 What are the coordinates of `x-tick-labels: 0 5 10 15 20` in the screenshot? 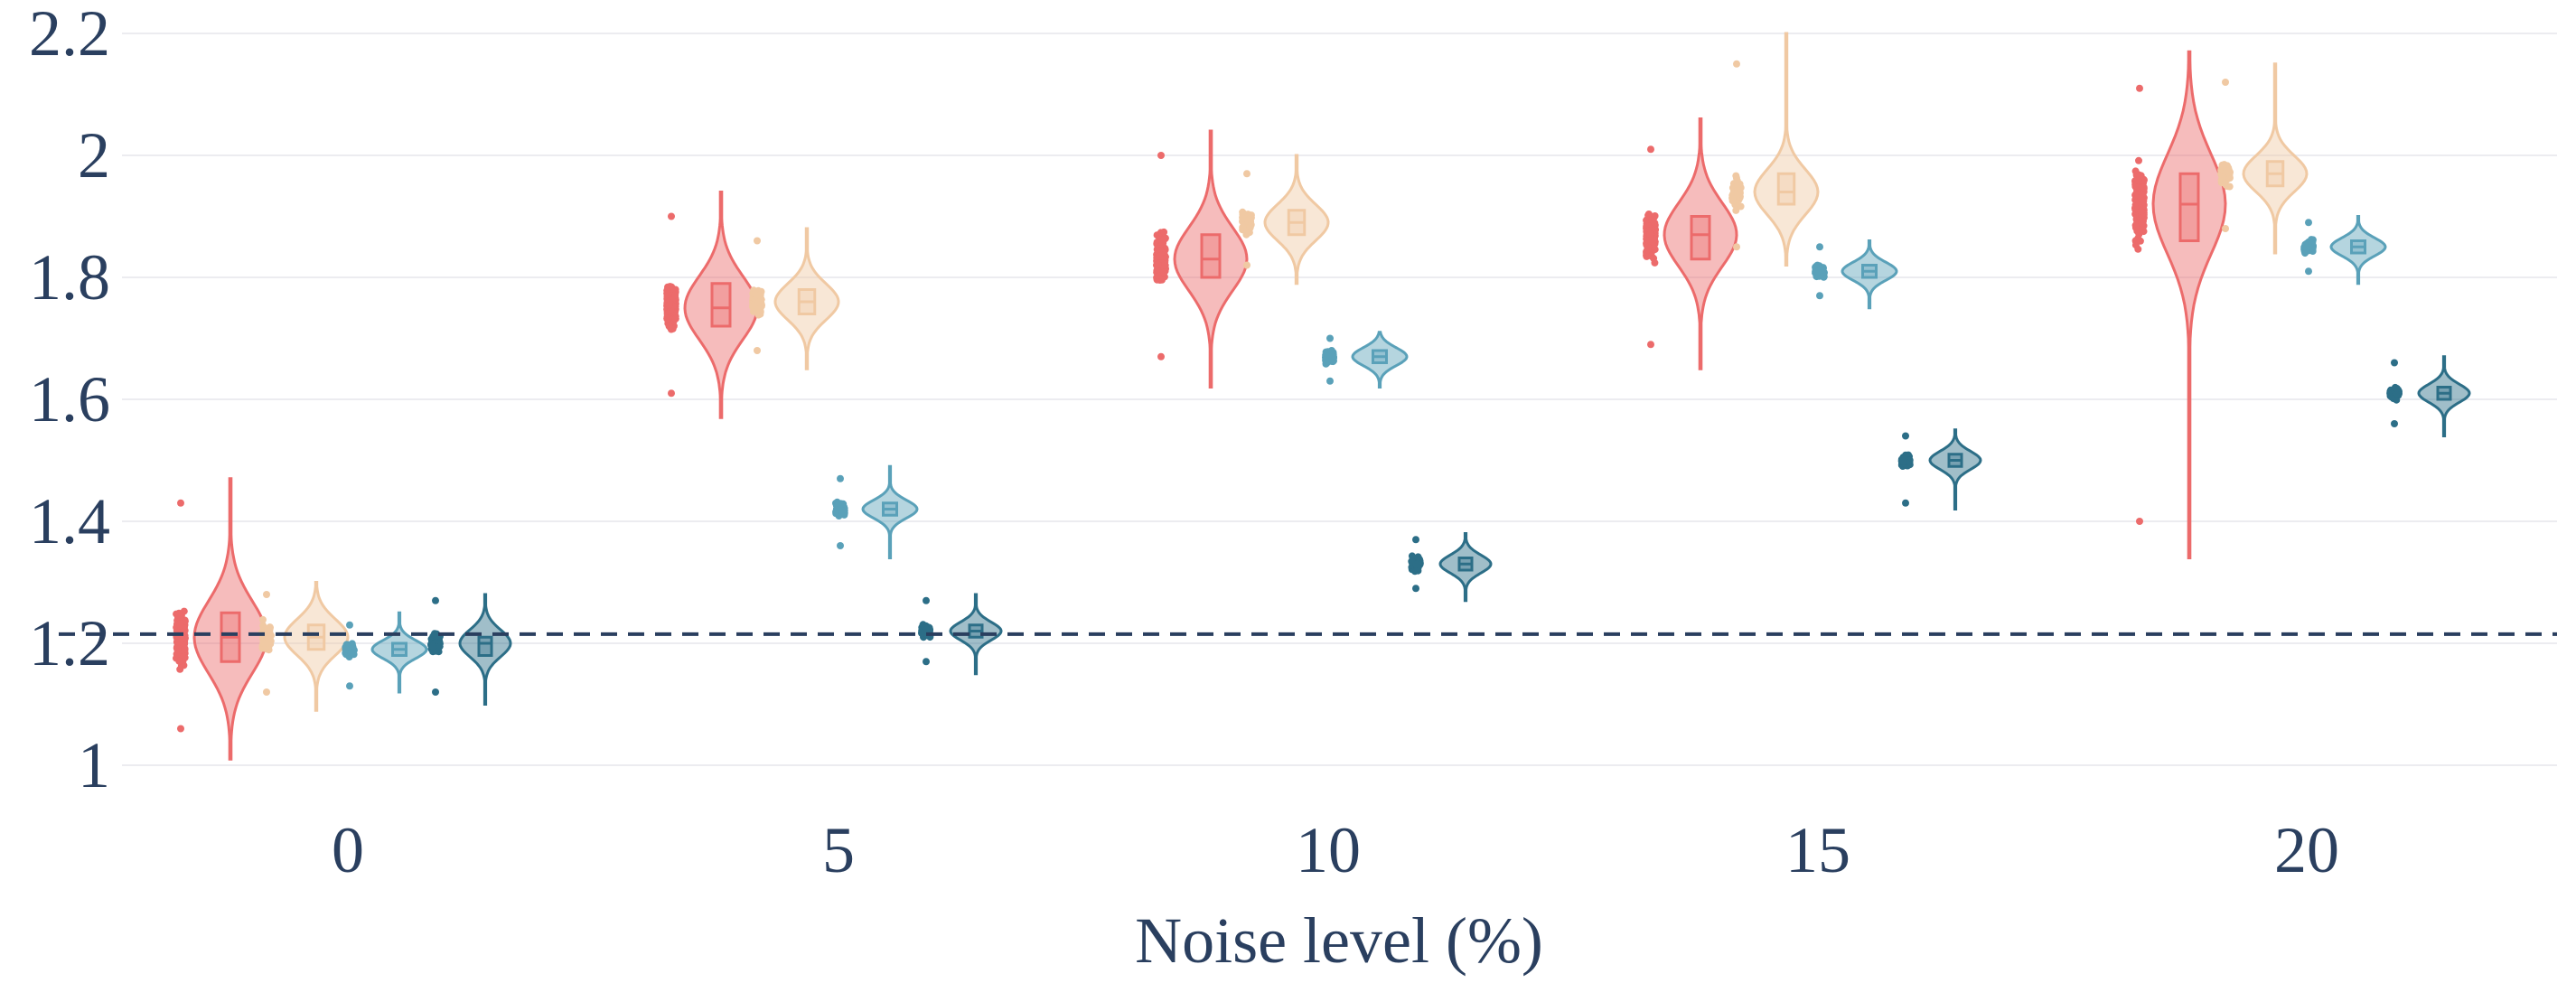 It's located at (1335, 850).